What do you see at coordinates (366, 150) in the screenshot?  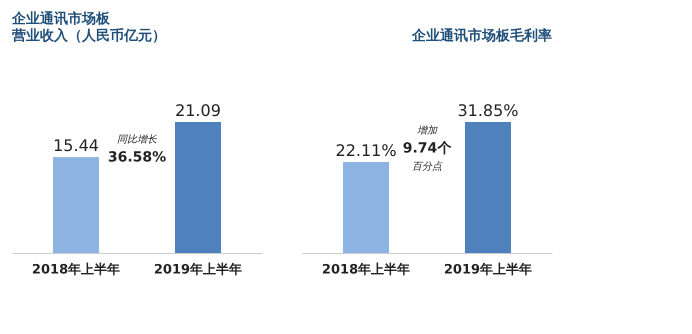 I see `data-label: 22.11%` at bounding box center [366, 150].